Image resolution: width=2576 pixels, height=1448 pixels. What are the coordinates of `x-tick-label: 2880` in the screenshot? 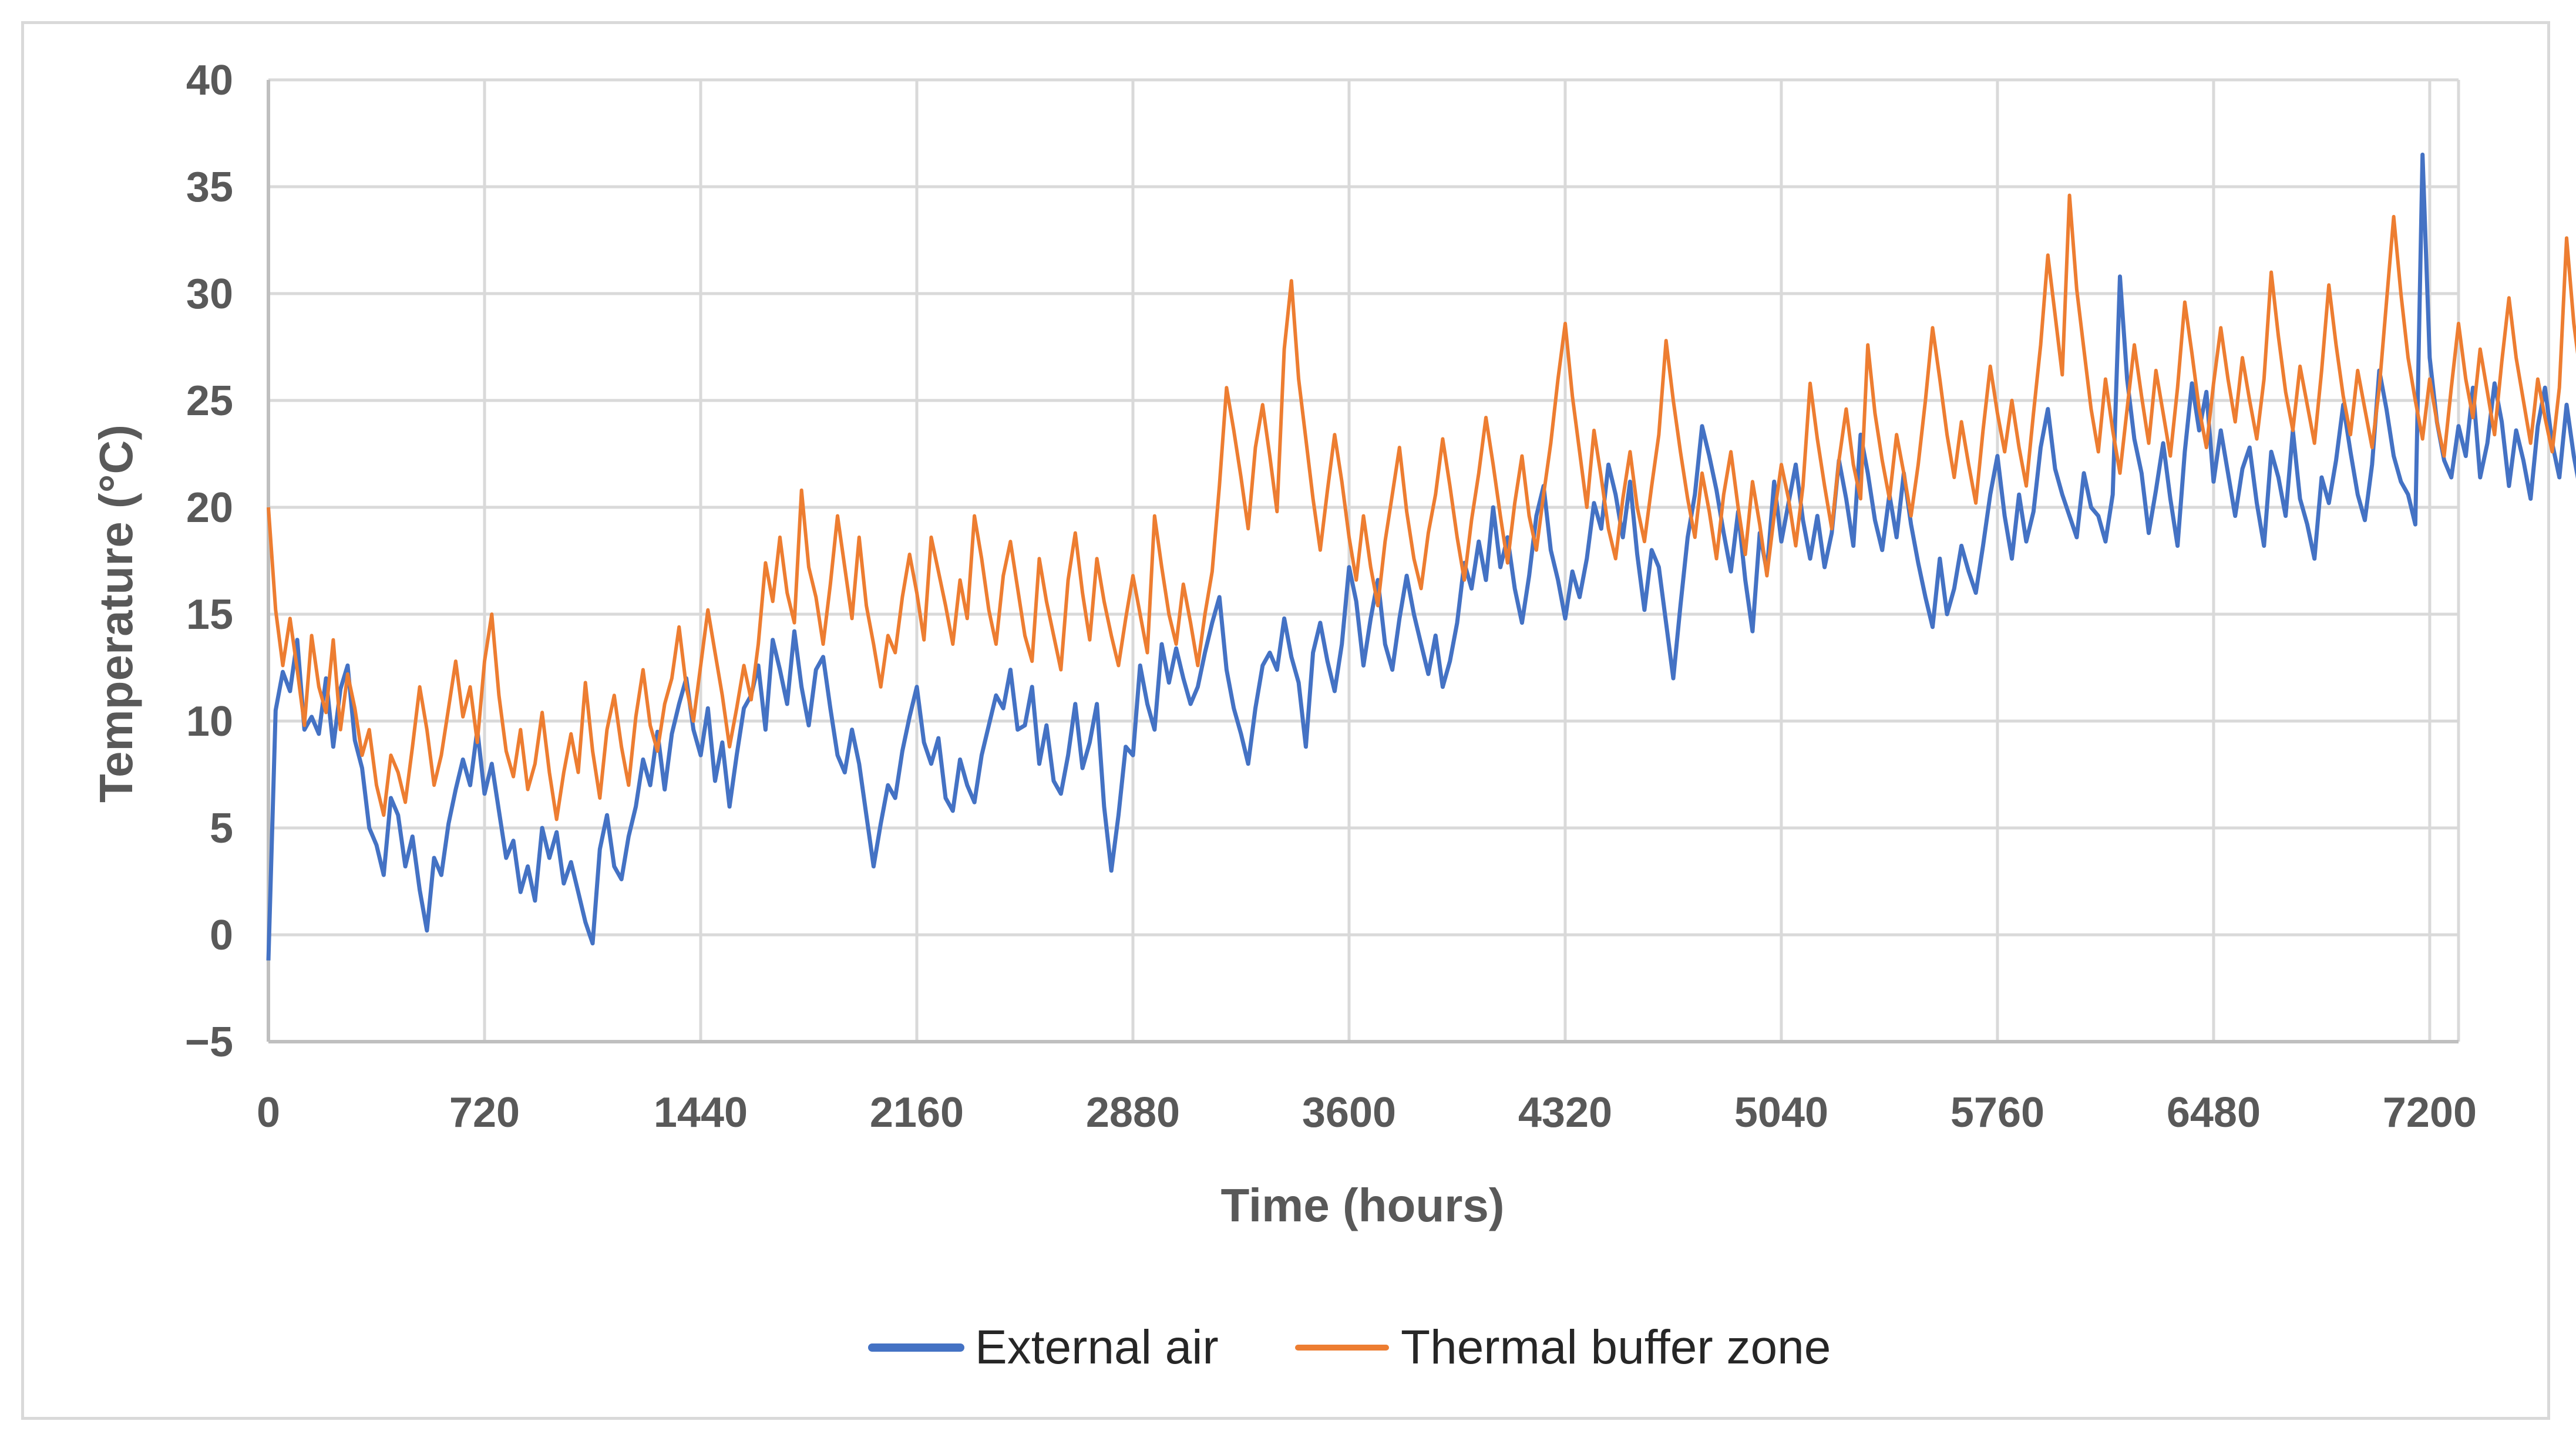 It's located at (1133, 1112).